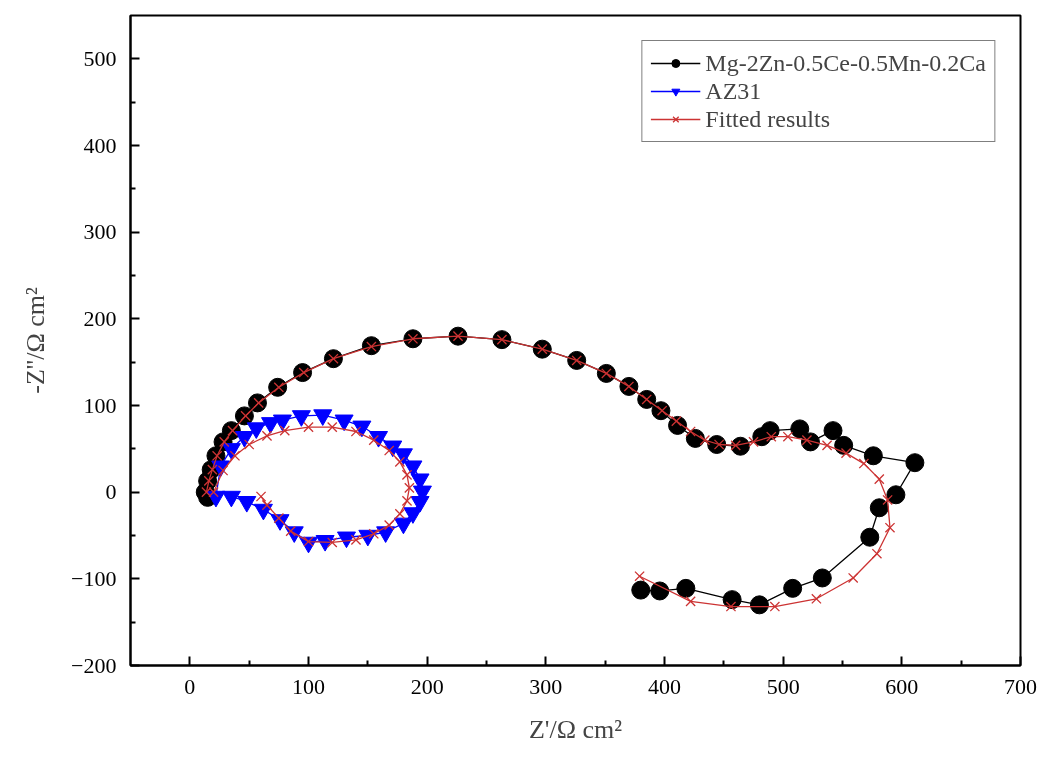 This screenshot has height=779, width=1056. Describe the element at coordinates (546, 686) in the screenshot. I see `x-tick-label: 300` at that location.